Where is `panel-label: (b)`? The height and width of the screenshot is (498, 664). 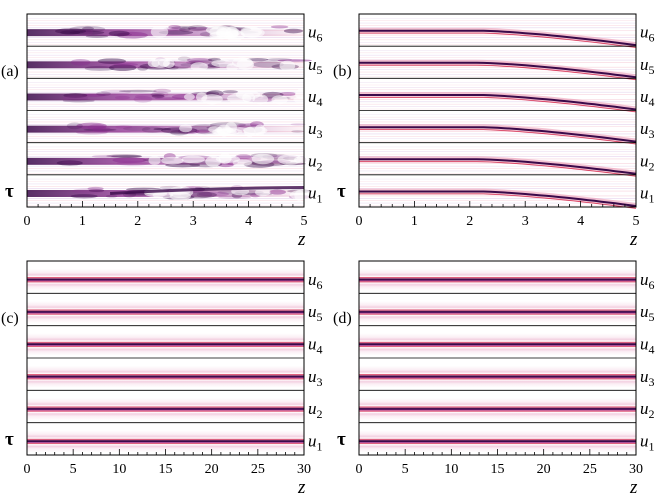
panel-label: (b) is located at coordinates (342, 71).